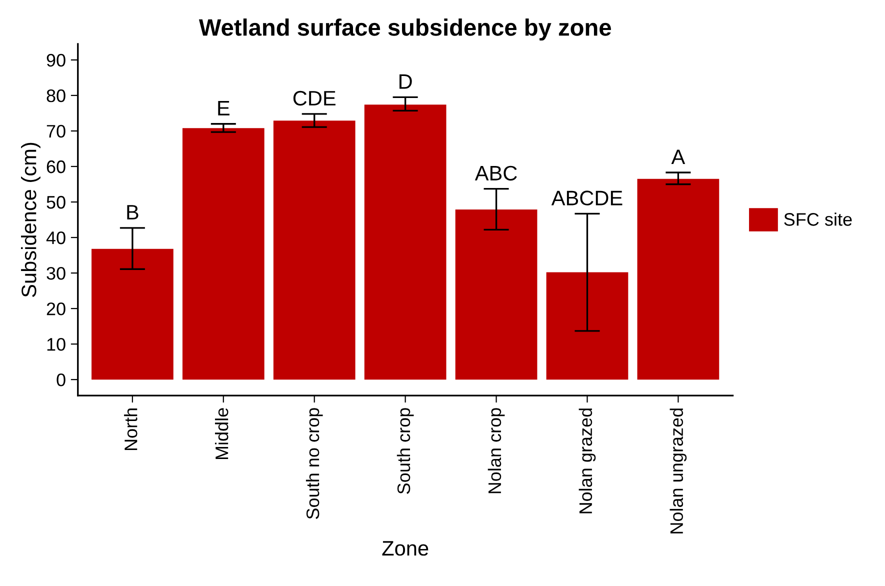 The image size is (885, 586). I want to click on y-tick-label: 80, so click(56, 95).